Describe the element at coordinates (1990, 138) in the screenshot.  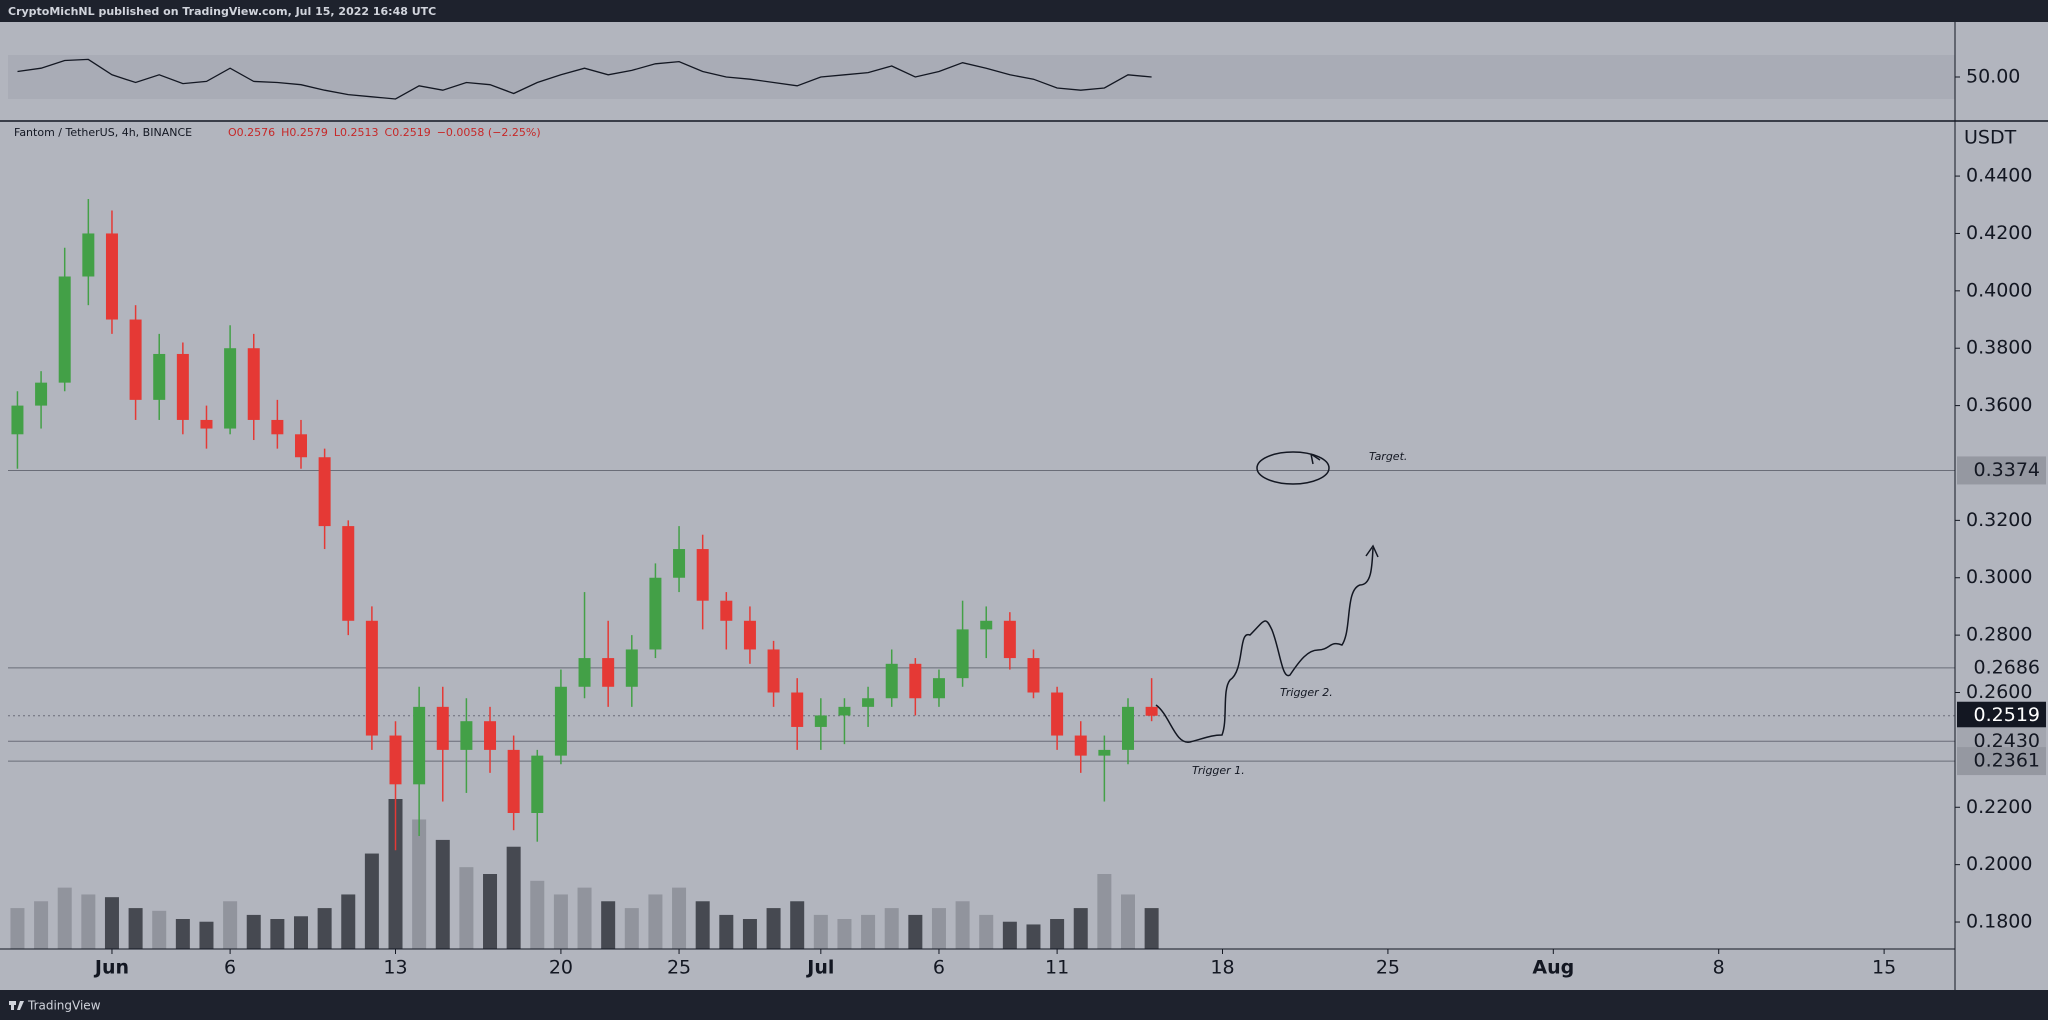
I see `price-unit: USDT` at that location.